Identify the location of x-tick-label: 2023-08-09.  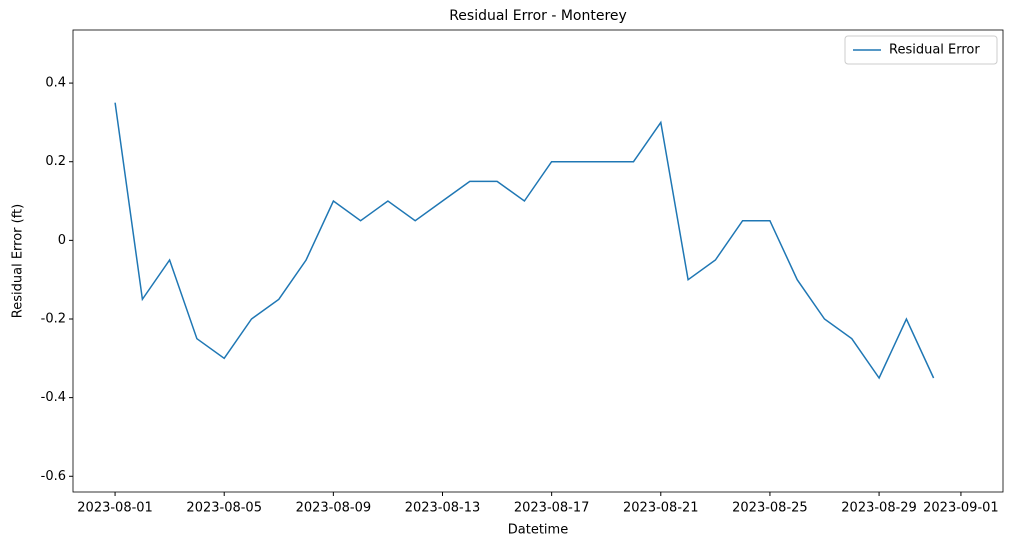
(334, 508).